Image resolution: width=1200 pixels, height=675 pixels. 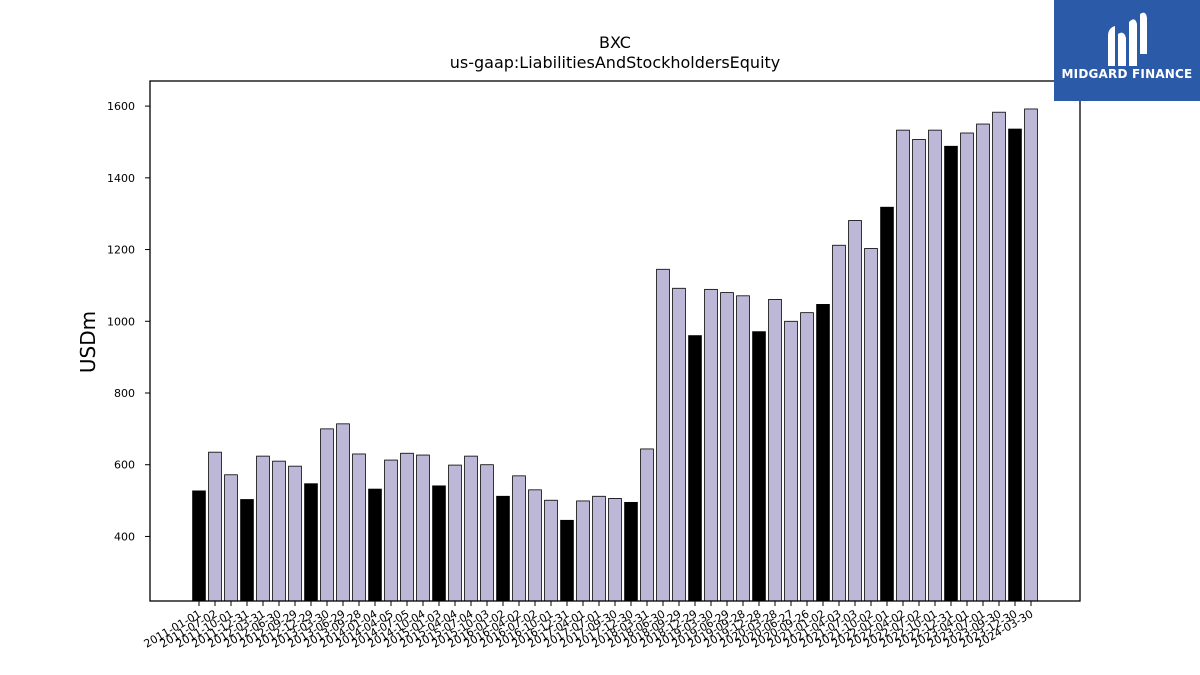 What do you see at coordinates (124, 536) in the screenshot?
I see `y-tick-label: 400` at bounding box center [124, 536].